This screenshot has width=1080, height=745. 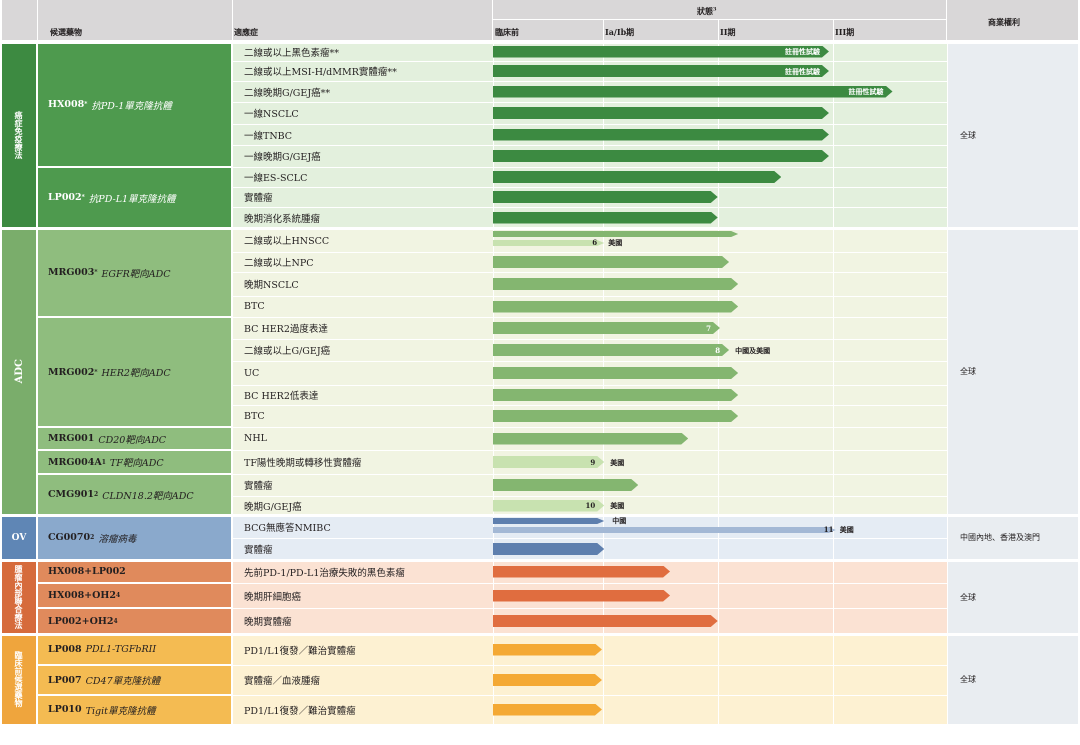 I want to click on drug-candidate: MRG002 * HER2靶向ADC, so click(x=134, y=372).